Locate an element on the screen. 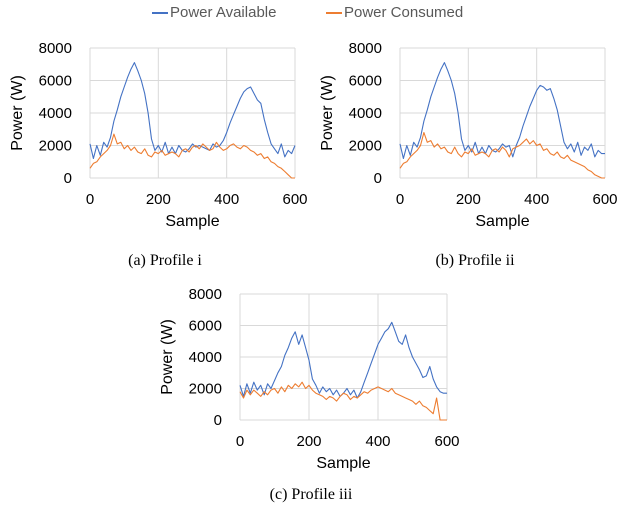 The width and height of the screenshot is (622, 512). x-tick-label-a-3: 600 is located at coordinates (294, 199).